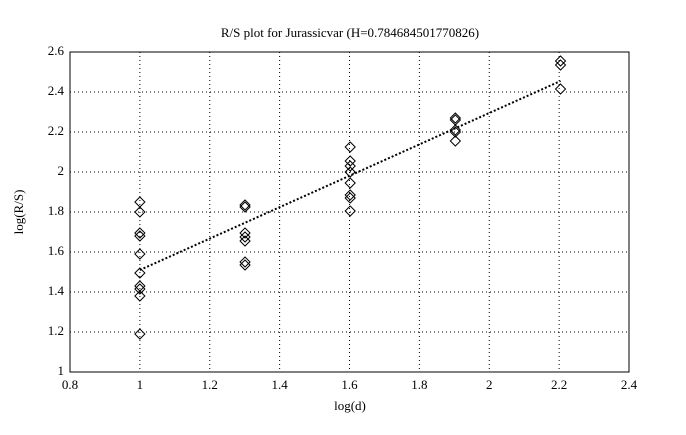 The width and height of the screenshot is (686, 435). I want to click on y-tick-label: 1.6, so click(56, 250).